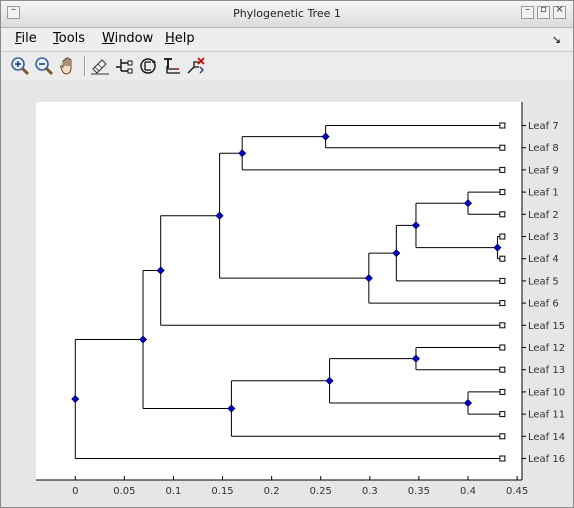 This screenshot has height=508, width=574. What do you see at coordinates (546, 415) in the screenshot?
I see `leaf-label: Leaf 11` at bounding box center [546, 415].